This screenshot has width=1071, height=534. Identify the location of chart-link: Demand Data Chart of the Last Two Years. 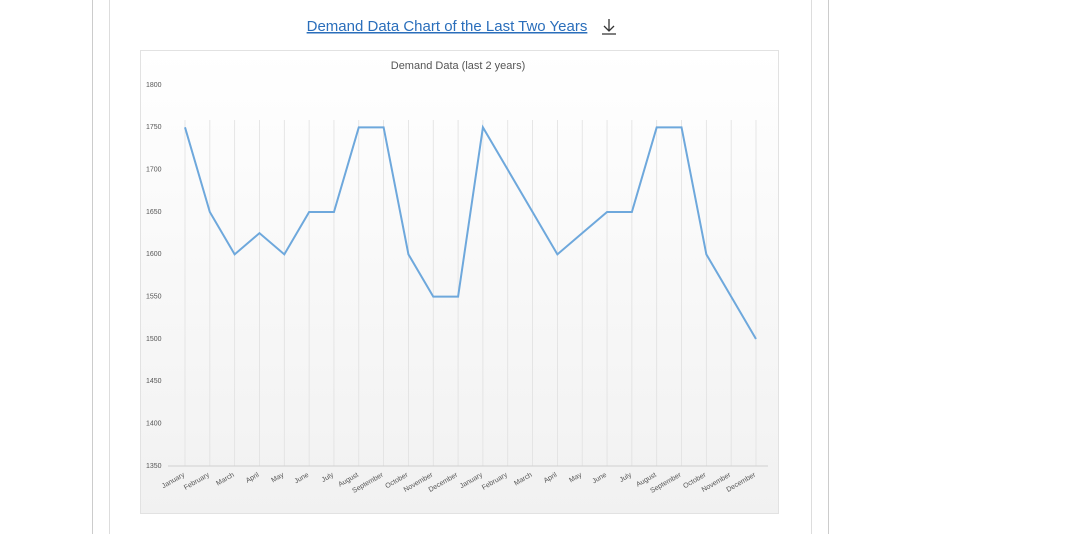
(447, 26).